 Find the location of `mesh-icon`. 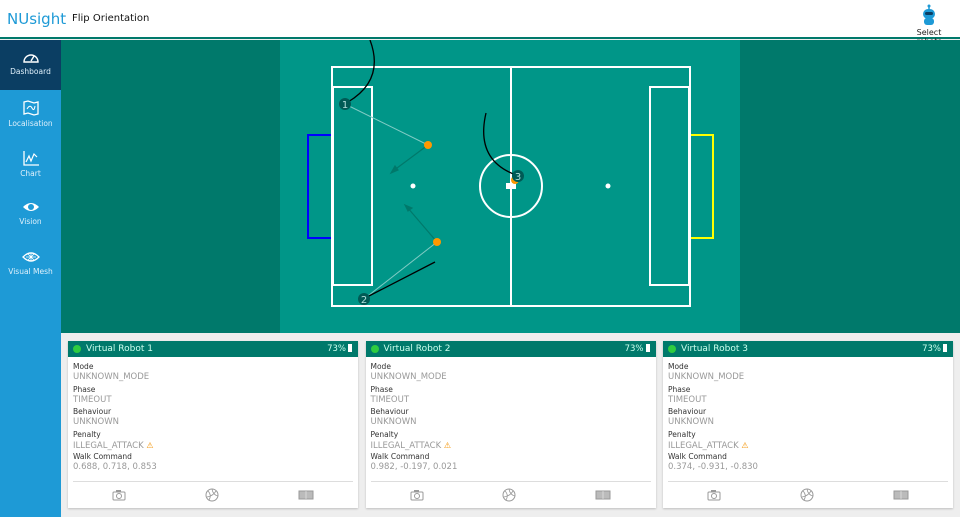

mesh-icon is located at coordinates (30, 257).